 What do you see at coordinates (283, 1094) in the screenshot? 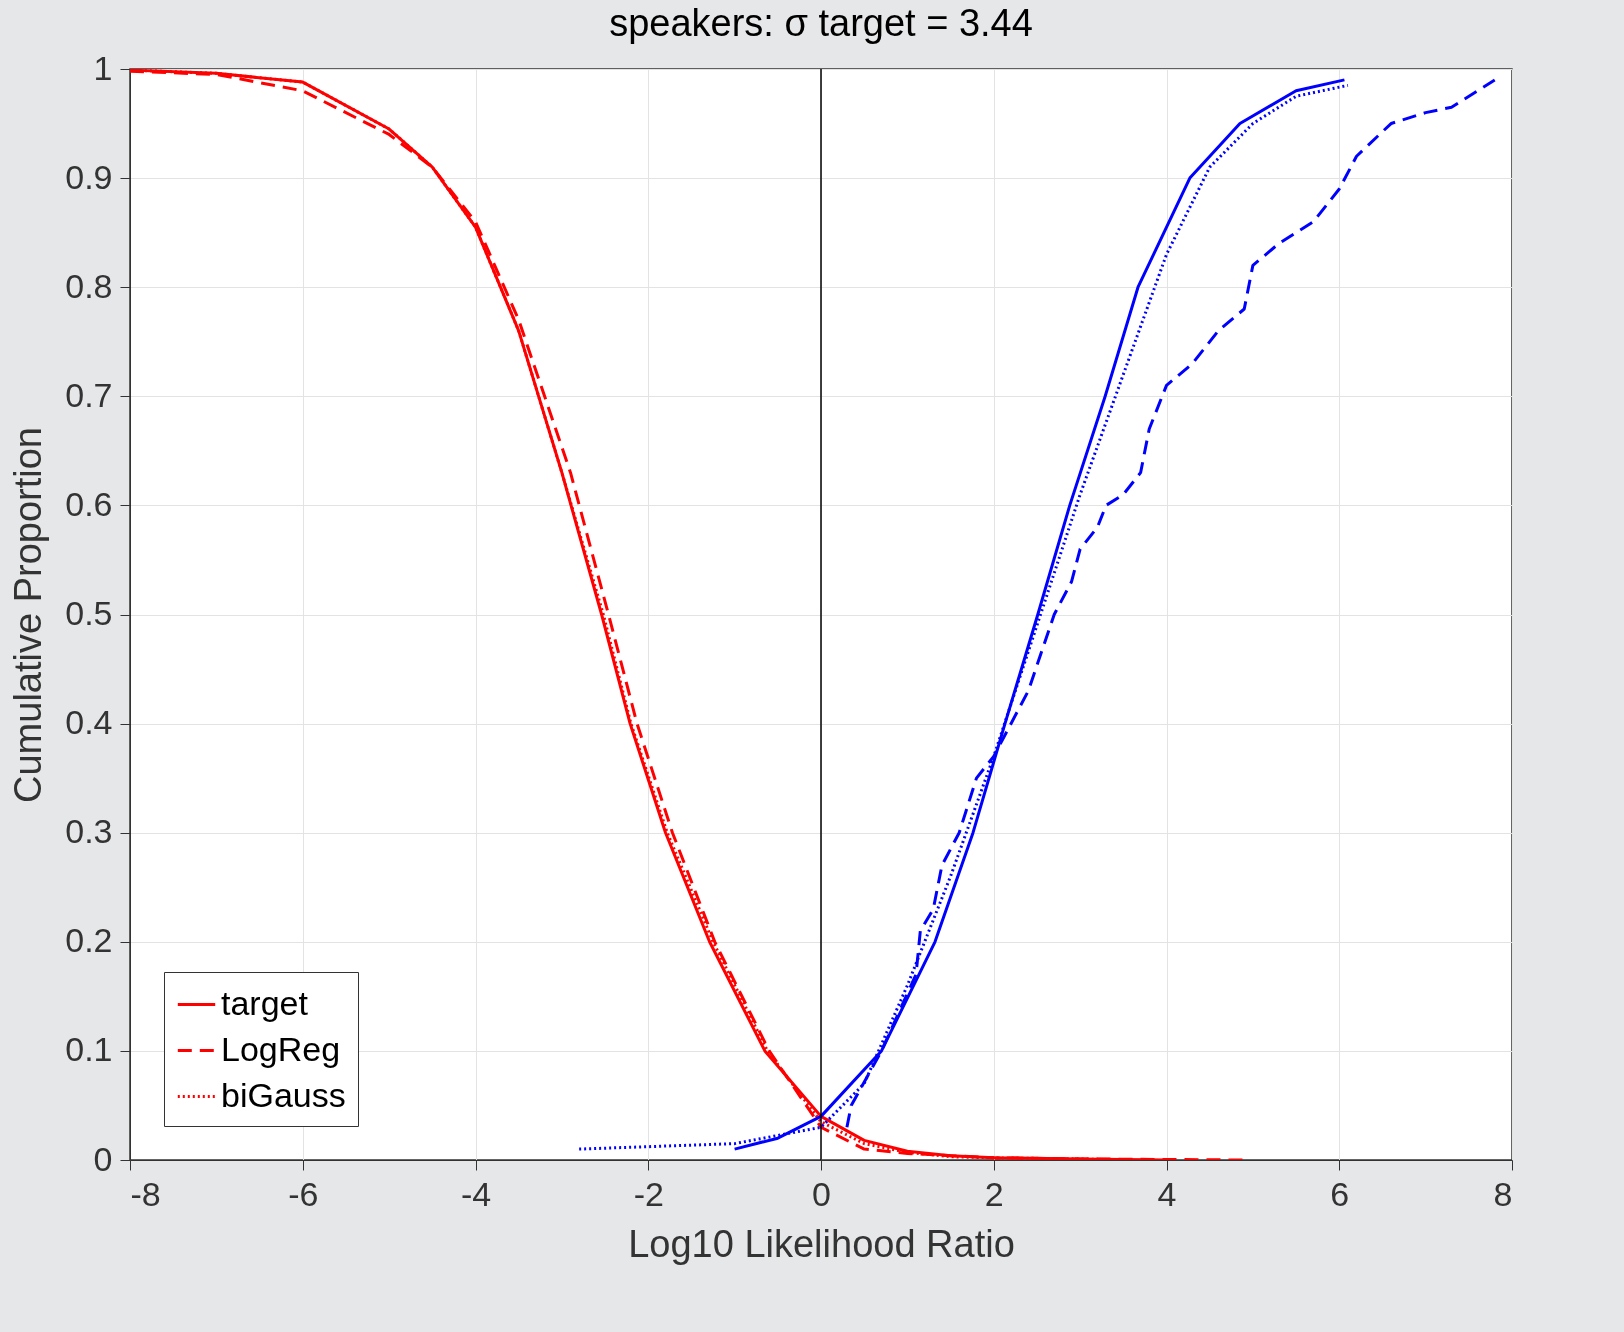
I see `legend-label: biGauss` at bounding box center [283, 1094].